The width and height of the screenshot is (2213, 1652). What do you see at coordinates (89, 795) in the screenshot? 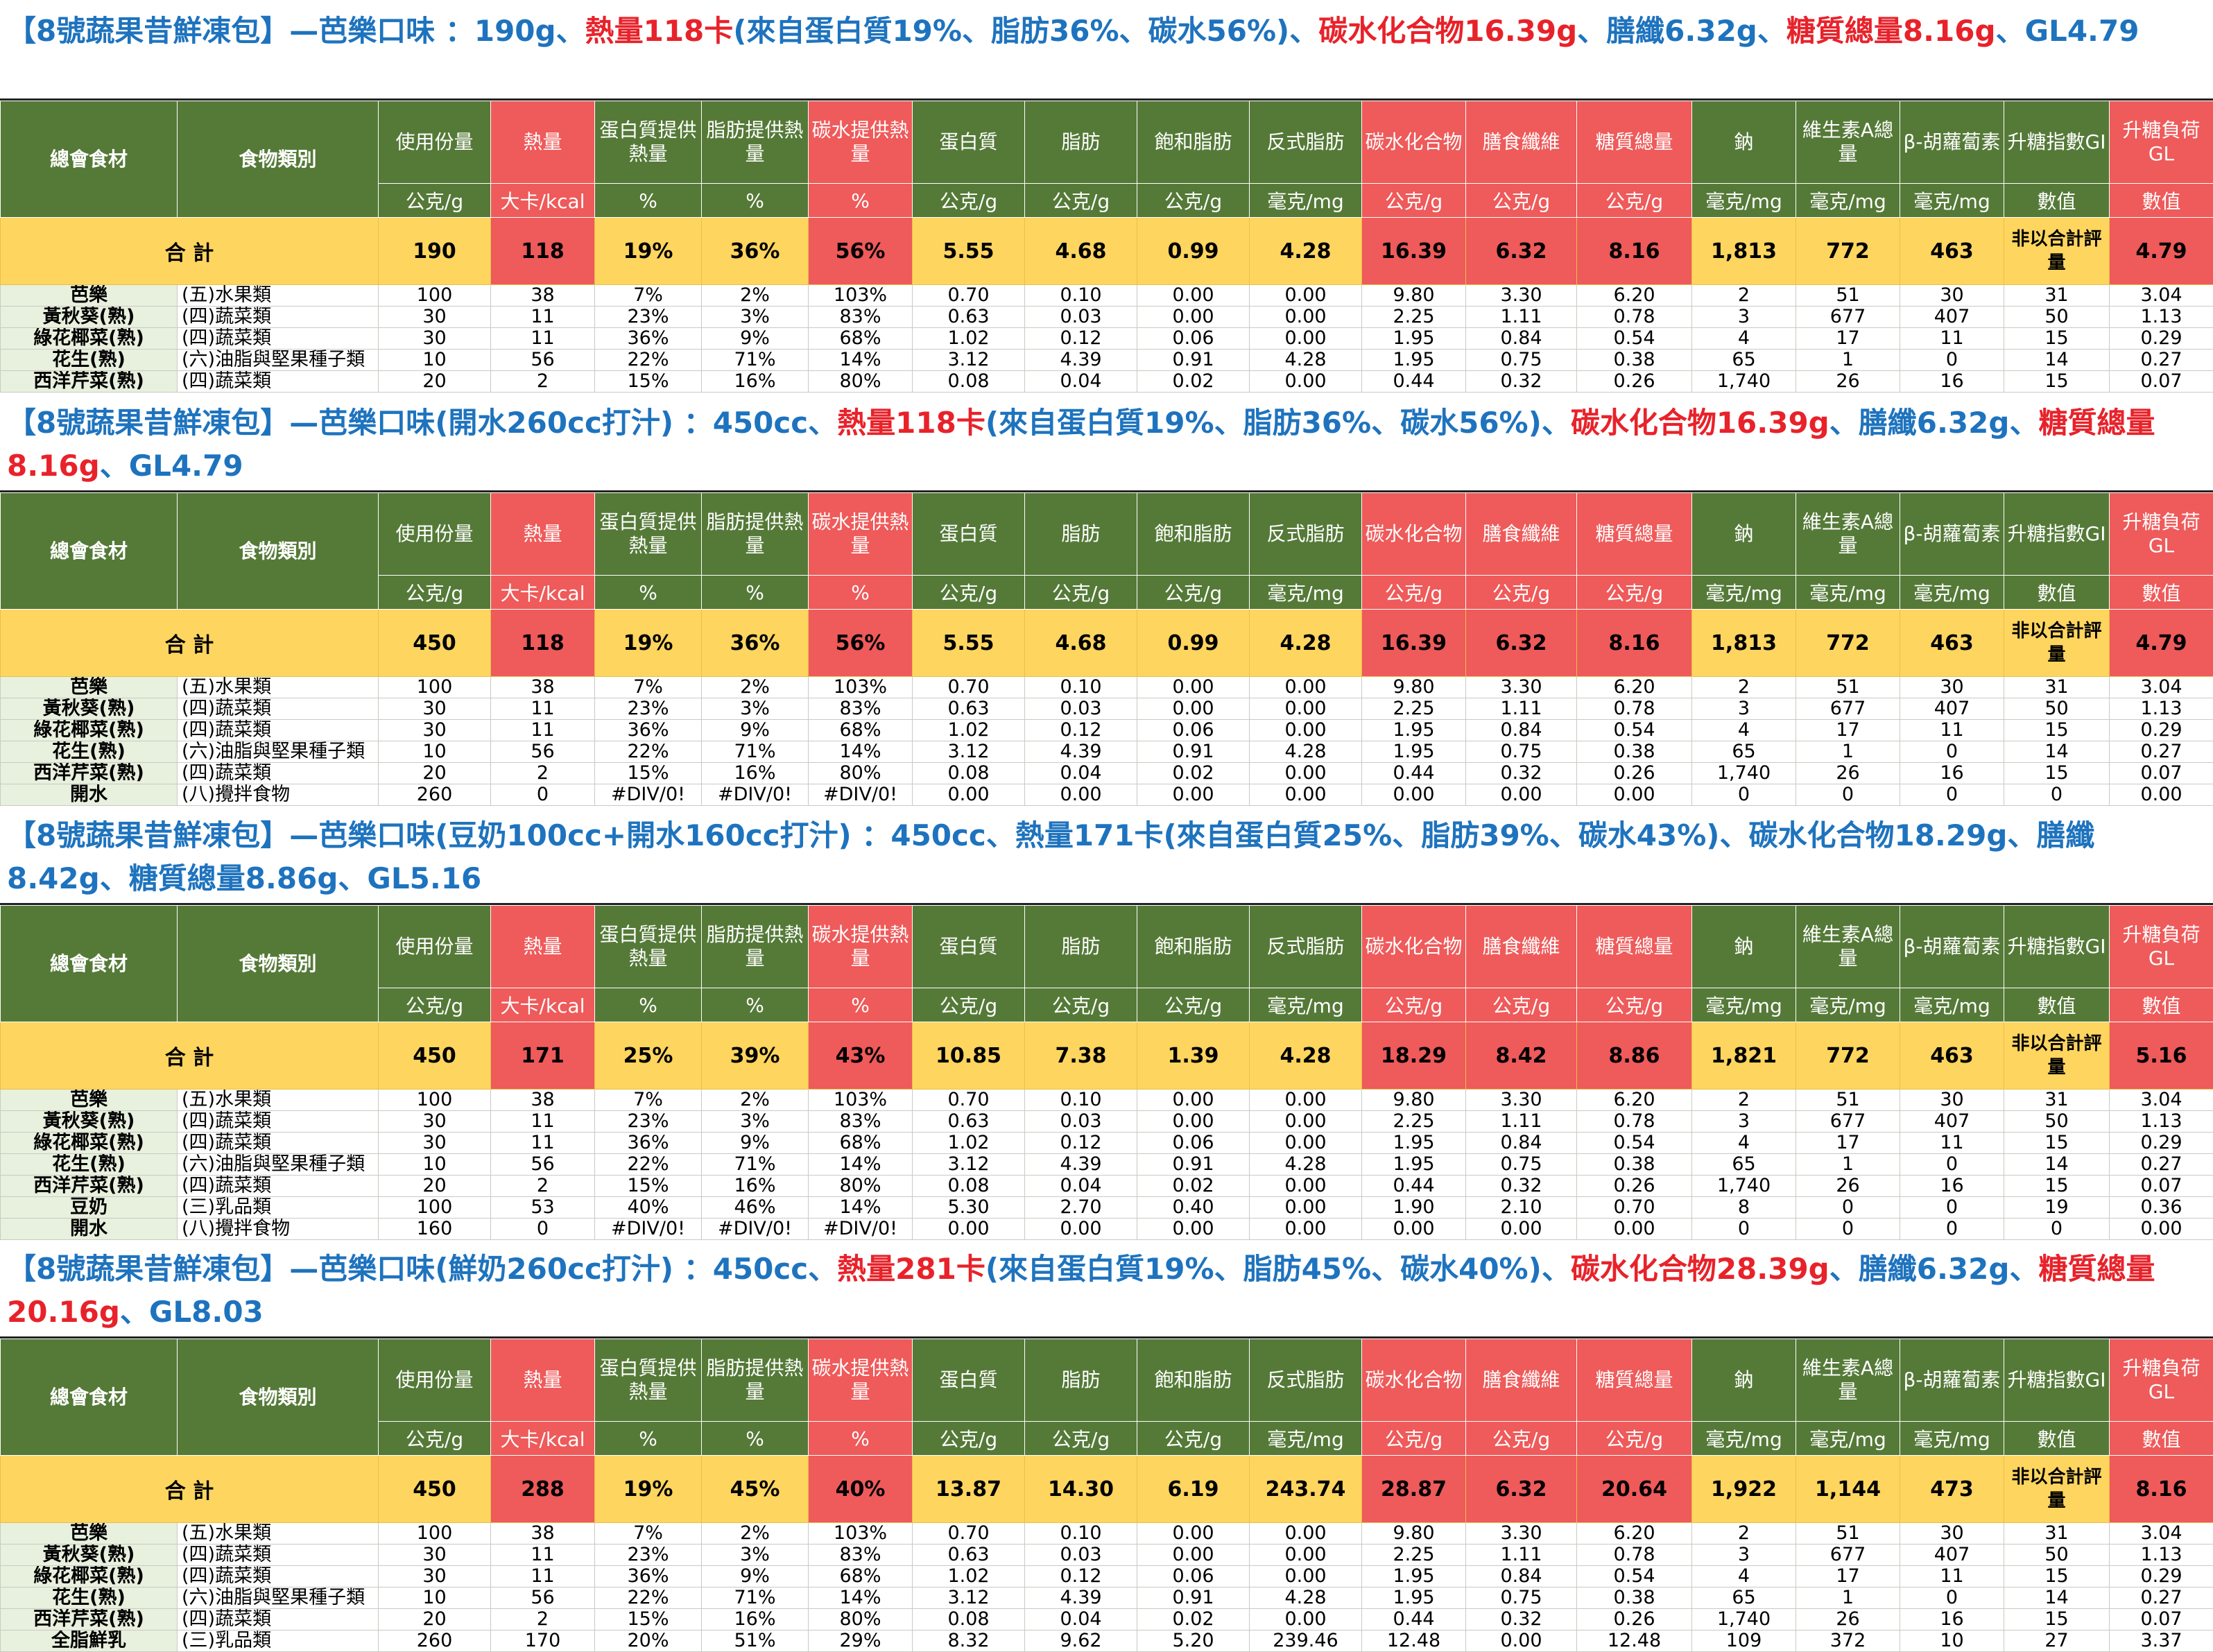
I see `ingredient-name: 開水` at bounding box center [89, 795].